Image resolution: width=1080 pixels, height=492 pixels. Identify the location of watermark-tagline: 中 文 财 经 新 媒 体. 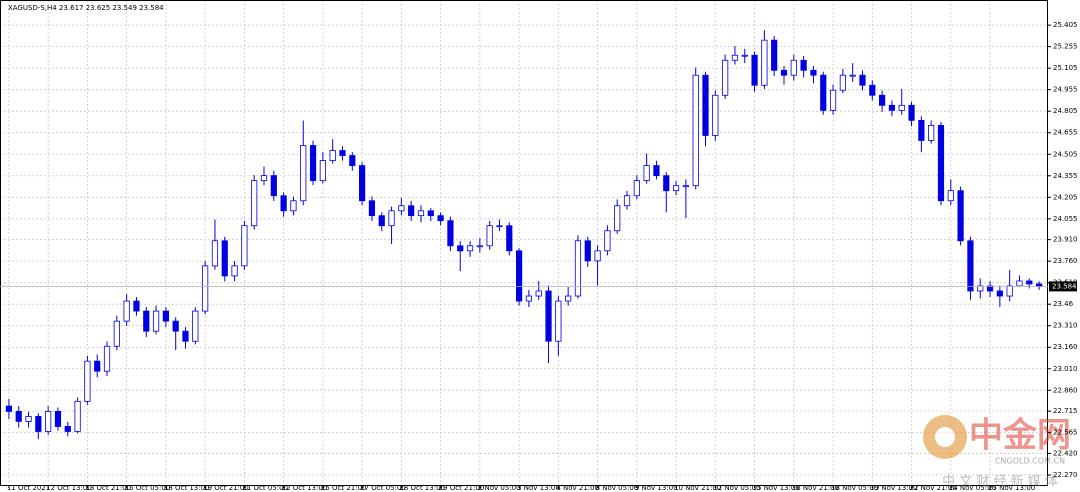
(1000, 482).